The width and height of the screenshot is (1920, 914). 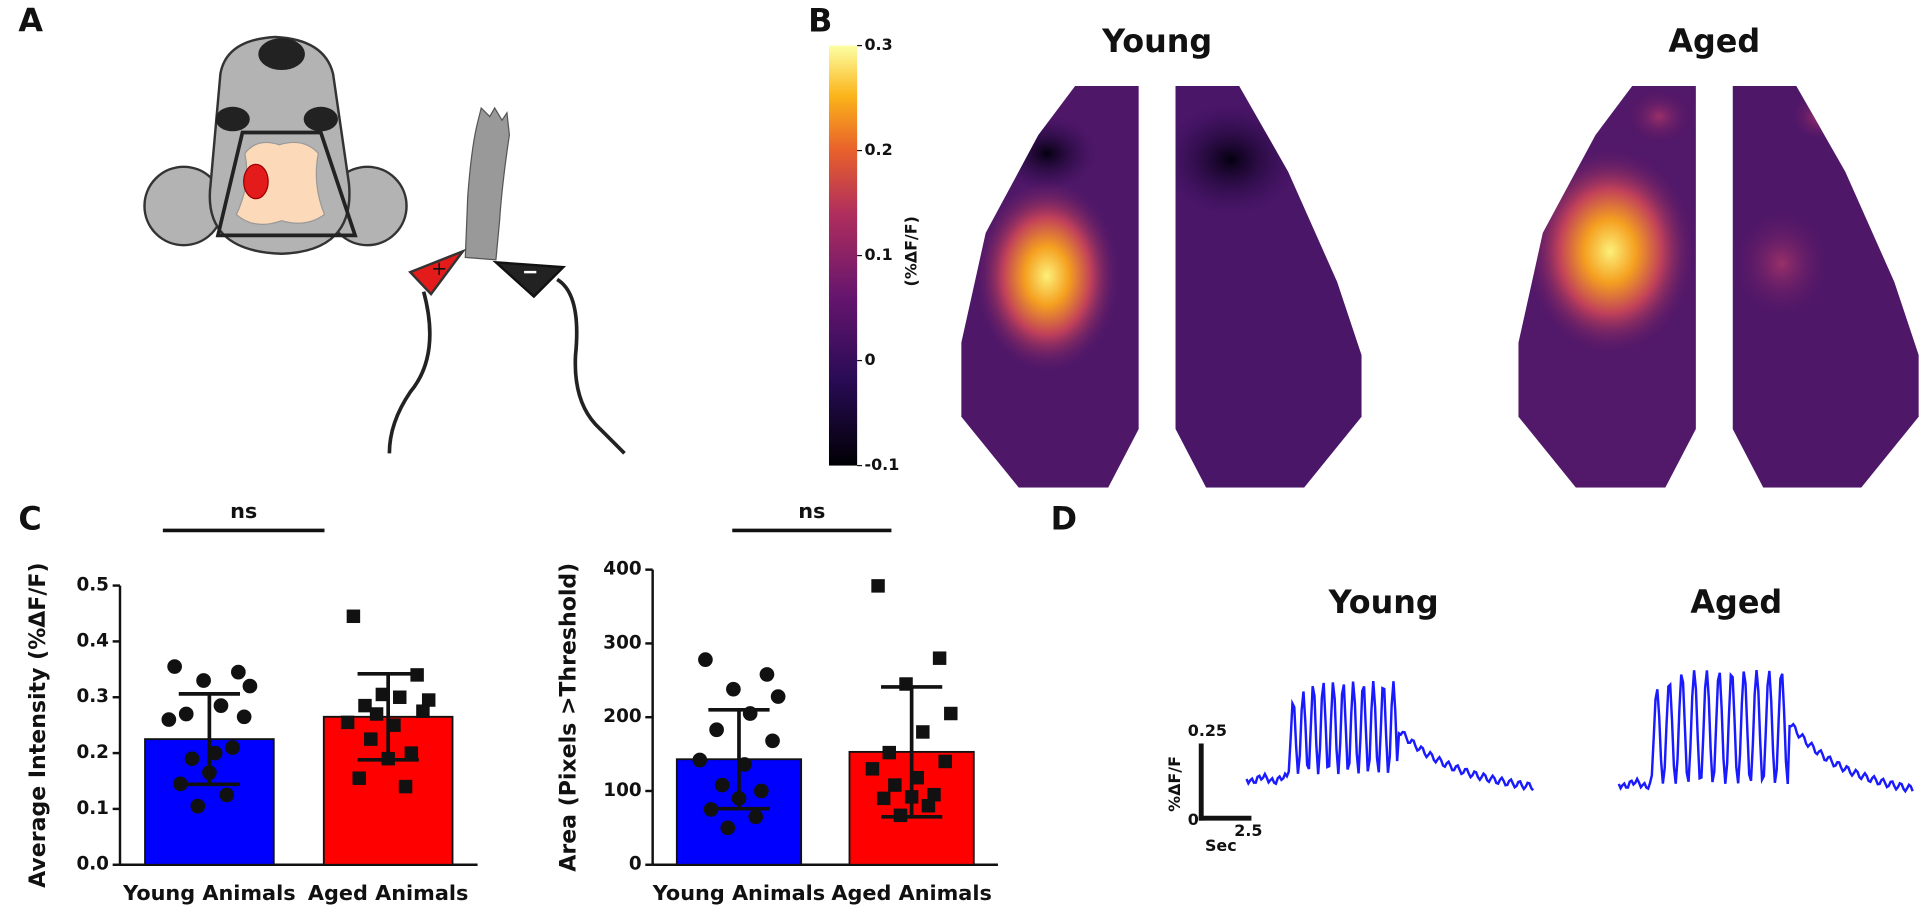 I want to click on colorbar-tick-label: 0.3, so click(x=878, y=44).